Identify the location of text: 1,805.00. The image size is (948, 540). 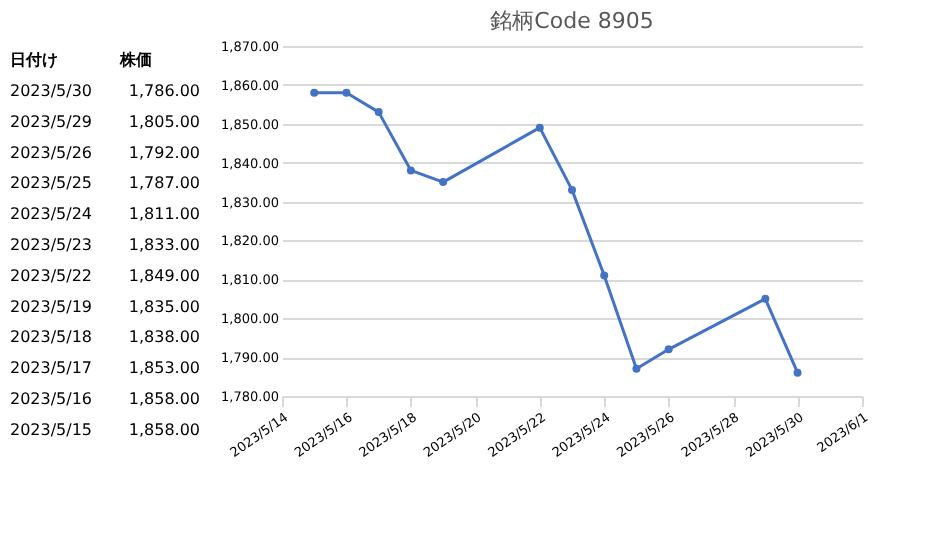
(164, 121).